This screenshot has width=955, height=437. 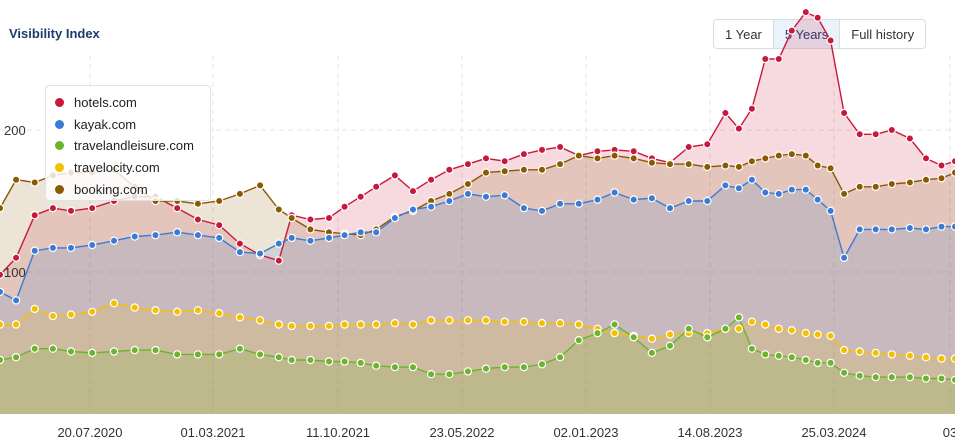 I want to click on legend-item-hotels: hotels.com, so click(x=132, y=103).